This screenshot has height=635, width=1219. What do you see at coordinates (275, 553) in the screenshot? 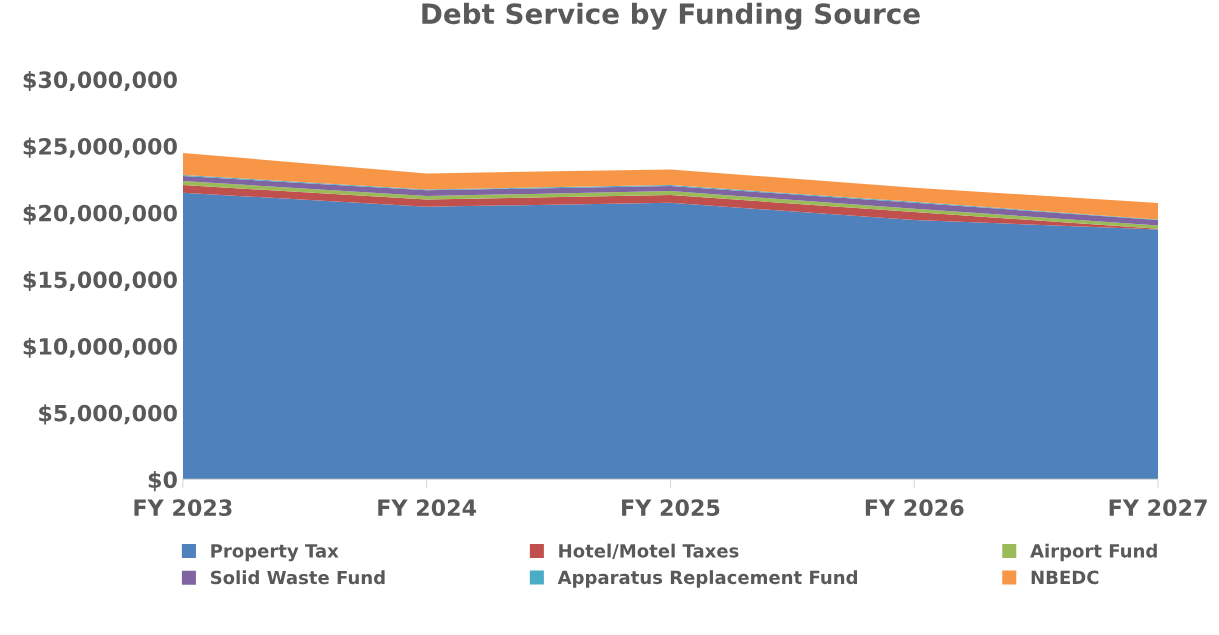
I see `legend-label: Property Tax` at bounding box center [275, 553].